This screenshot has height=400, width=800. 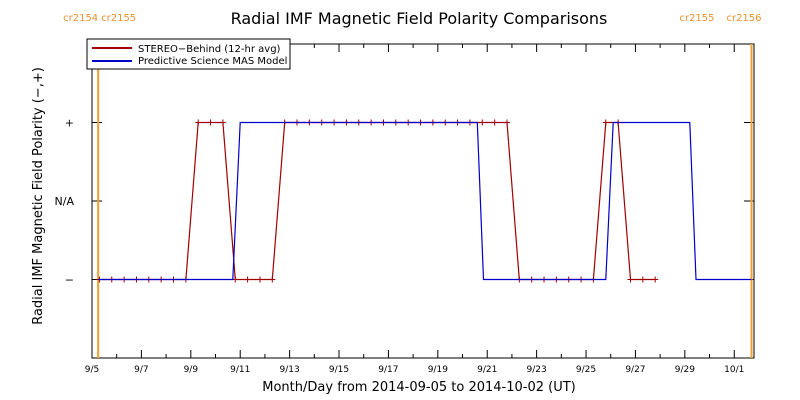 I want to click on x-tick-label: 9/5, so click(x=92, y=370).